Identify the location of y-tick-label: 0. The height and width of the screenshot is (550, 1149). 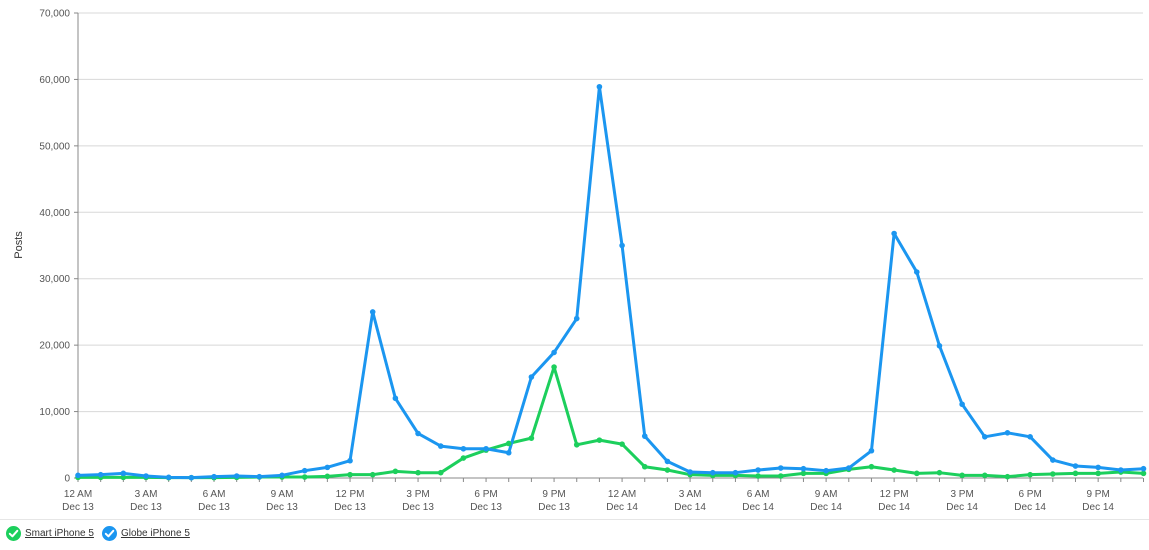
(67, 479).